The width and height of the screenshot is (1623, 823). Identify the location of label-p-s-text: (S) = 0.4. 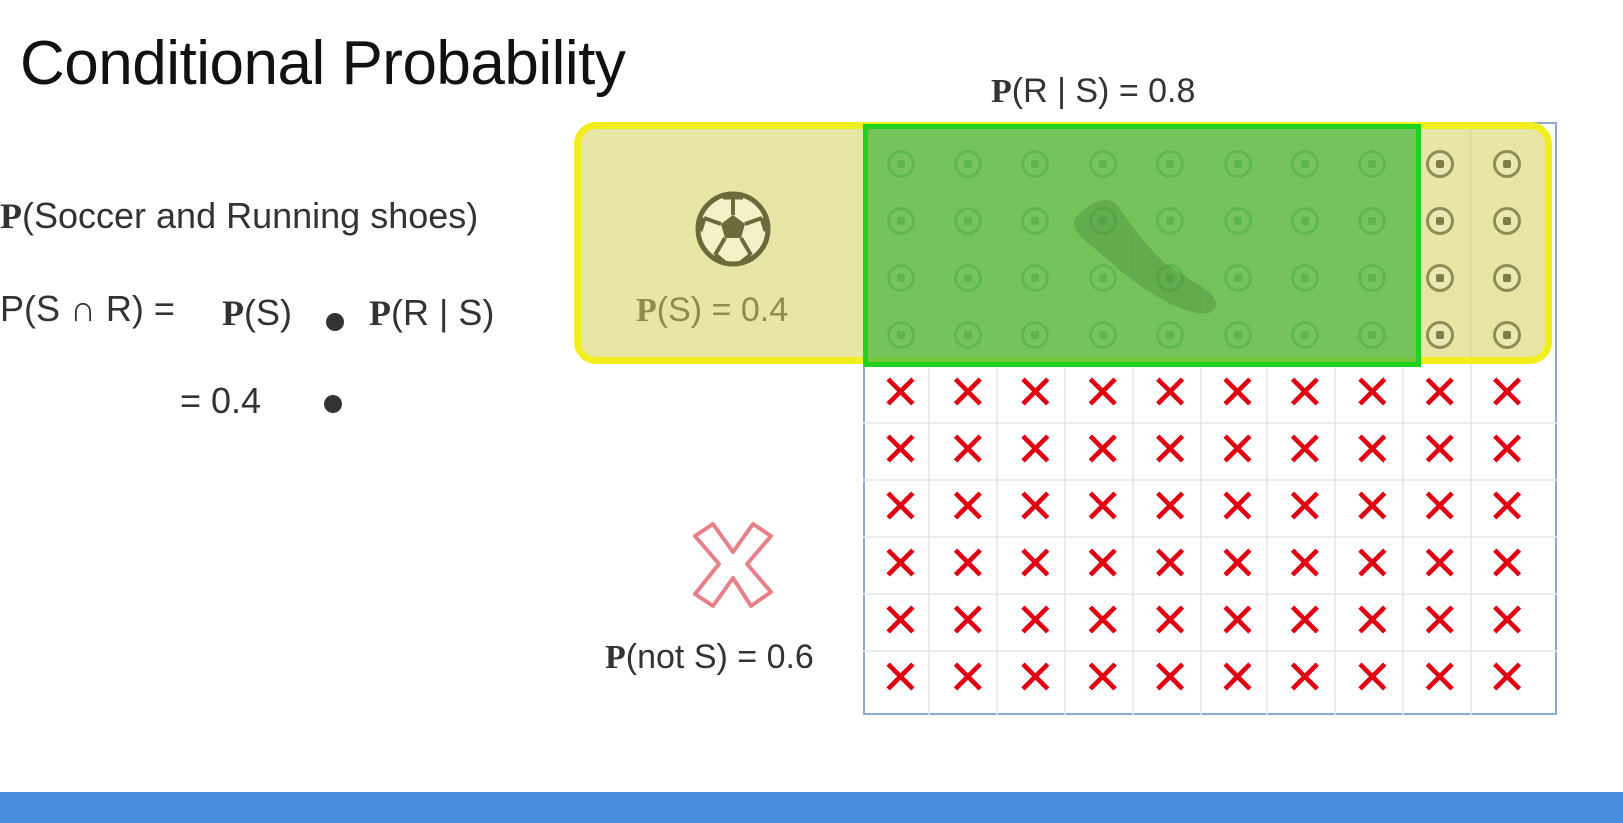
(722, 310).